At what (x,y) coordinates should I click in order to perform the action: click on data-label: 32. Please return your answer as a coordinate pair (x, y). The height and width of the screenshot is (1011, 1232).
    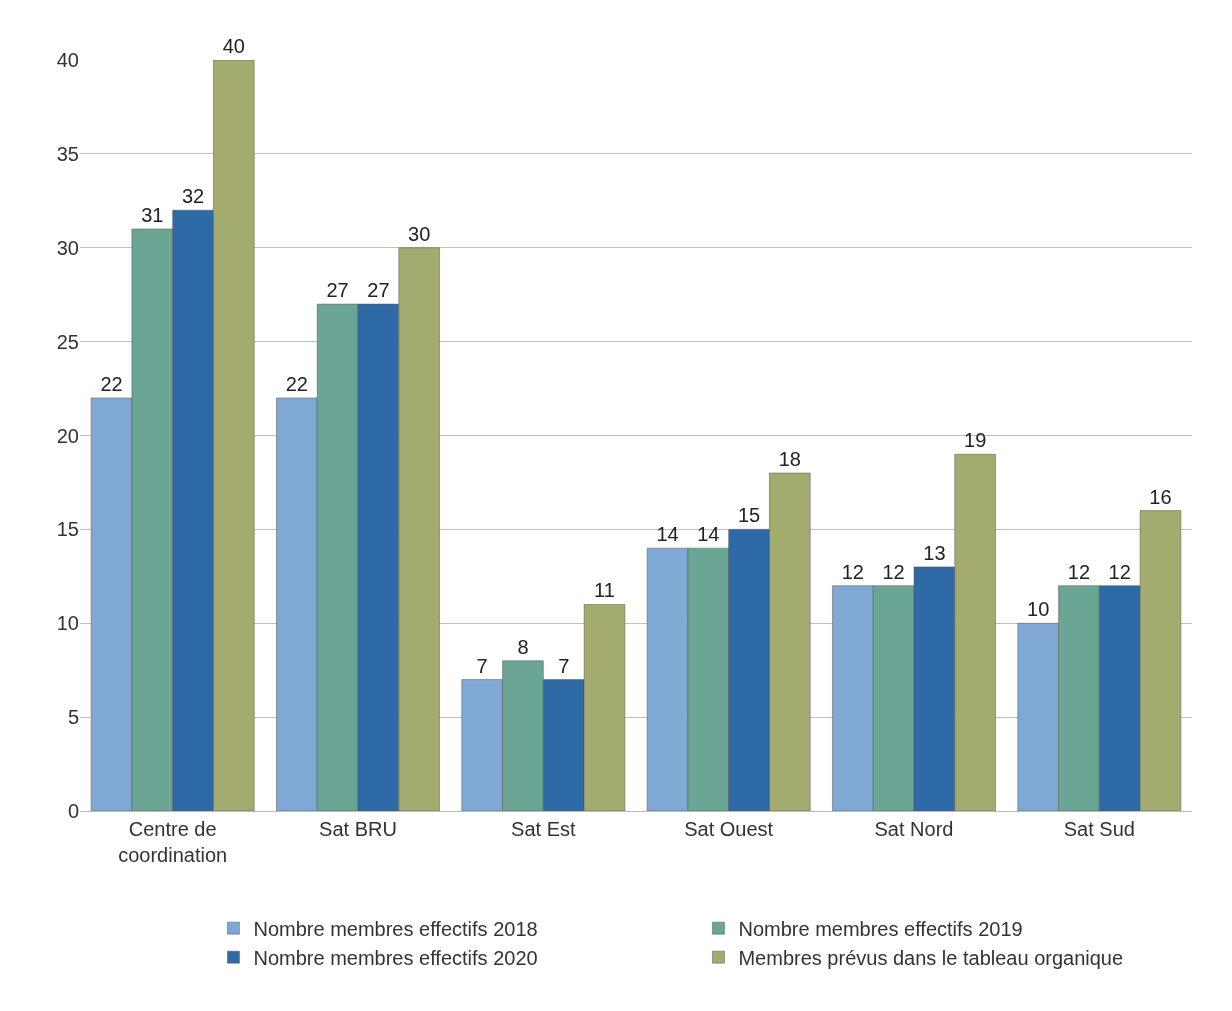
    Looking at the image, I should click on (193, 196).